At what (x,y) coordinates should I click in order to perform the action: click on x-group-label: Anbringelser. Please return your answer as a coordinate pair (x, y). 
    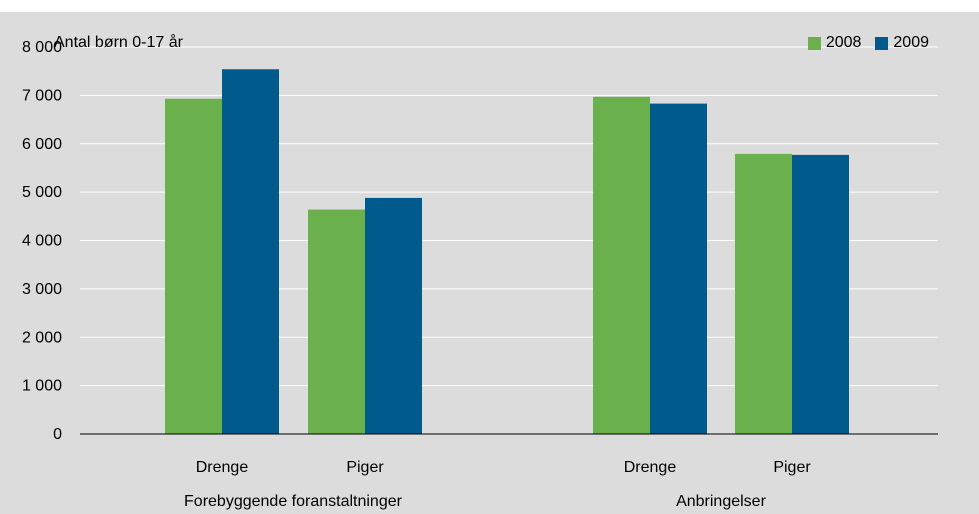
    Looking at the image, I should click on (721, 501).